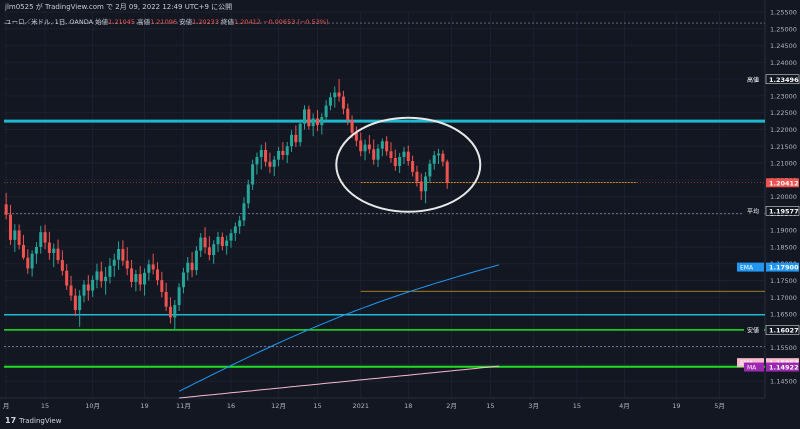 Image resolution: width=800 pixels, height=429 pixels. What do you see at coordinates (408, 164) in the screenshot?
I see `range-ellipse-annotation` at bounding box center [408, 164].